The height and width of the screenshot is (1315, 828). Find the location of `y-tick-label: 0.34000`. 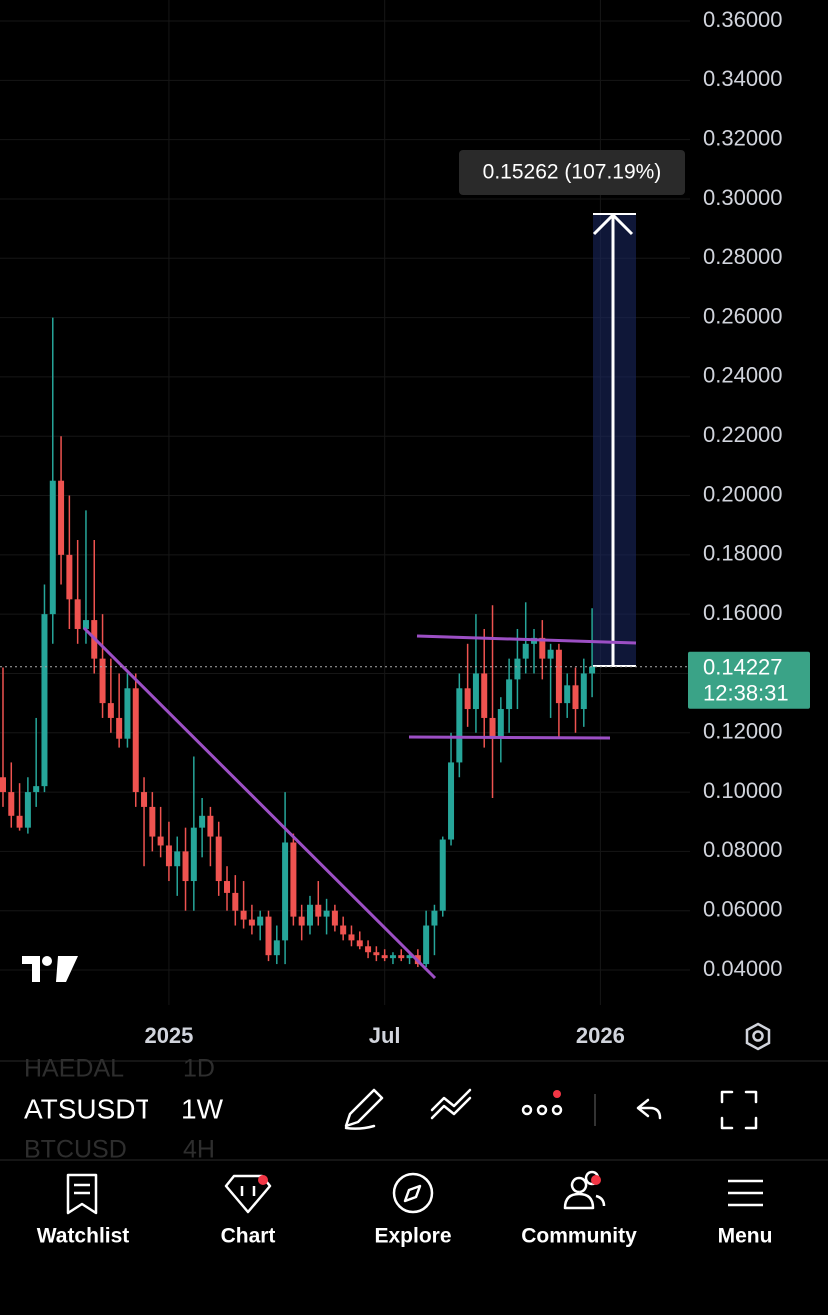

y-tick-label: 0.34000 is located at coordinates (743, 78).